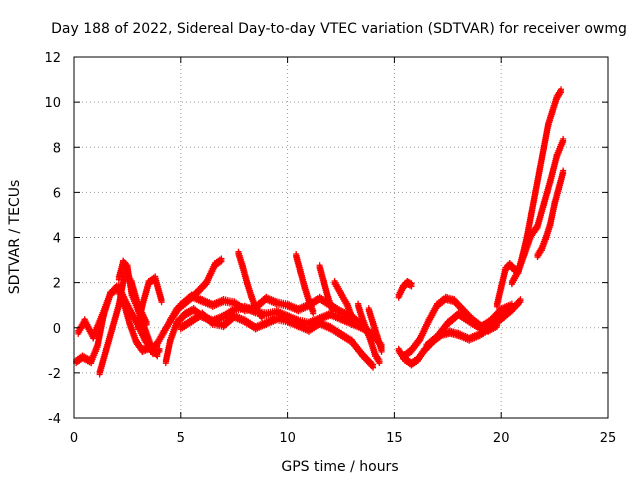  Describe the element at coordinates (57, 284) in the screenshot. I see `y-tick-label: 2` at that location.